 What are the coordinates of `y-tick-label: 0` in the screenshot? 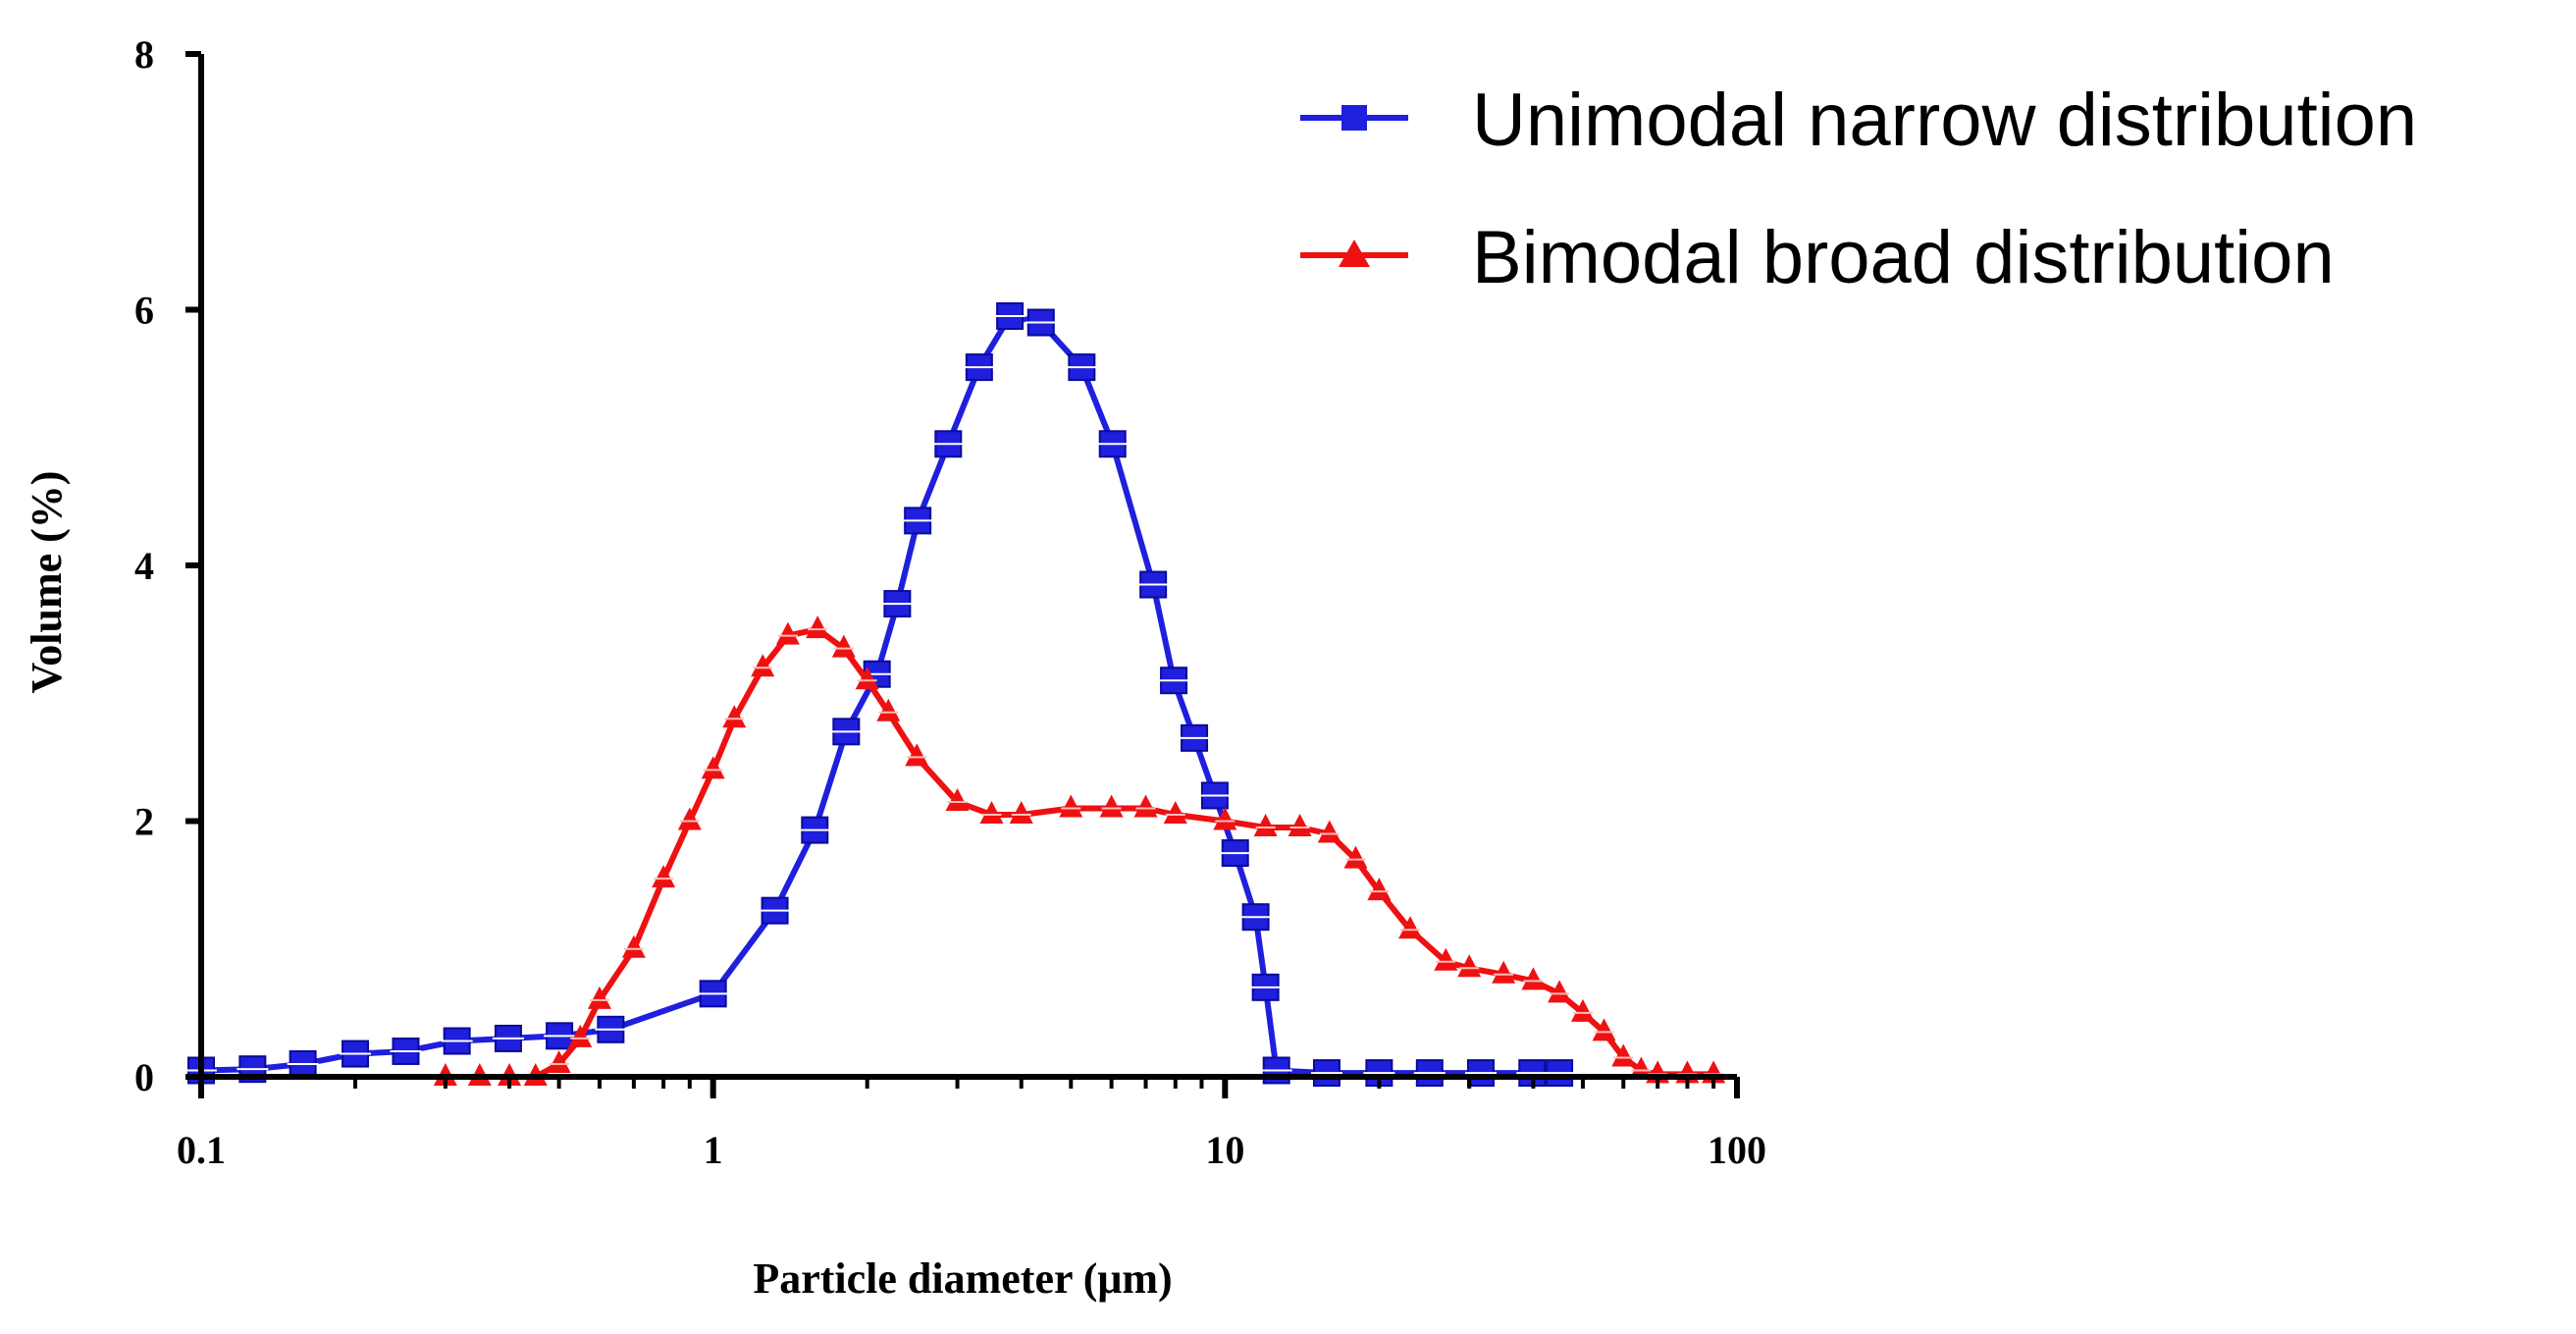 It's located at (144, 1077).